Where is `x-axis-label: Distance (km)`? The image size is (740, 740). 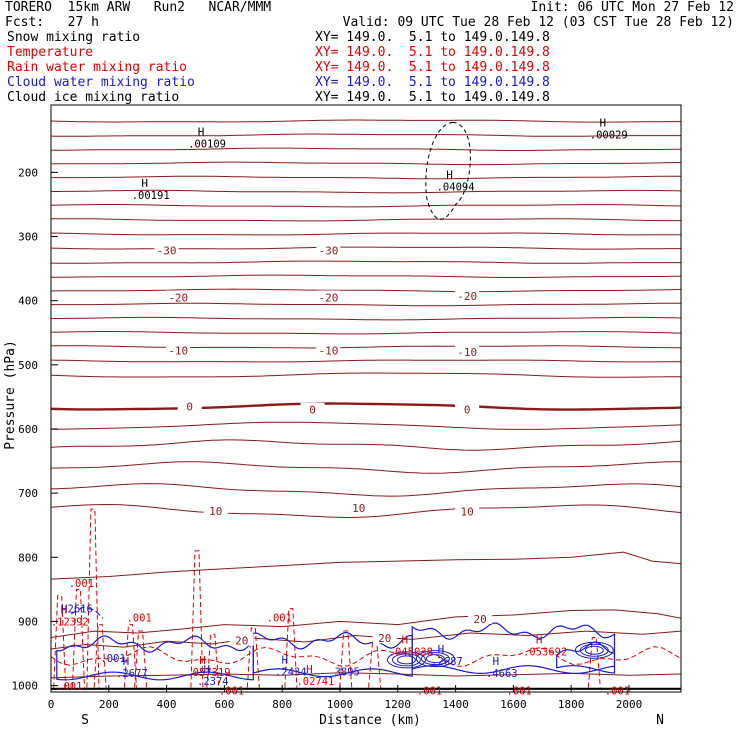
x-axis-label: Distance (km) is located at coordinates (370, 720).